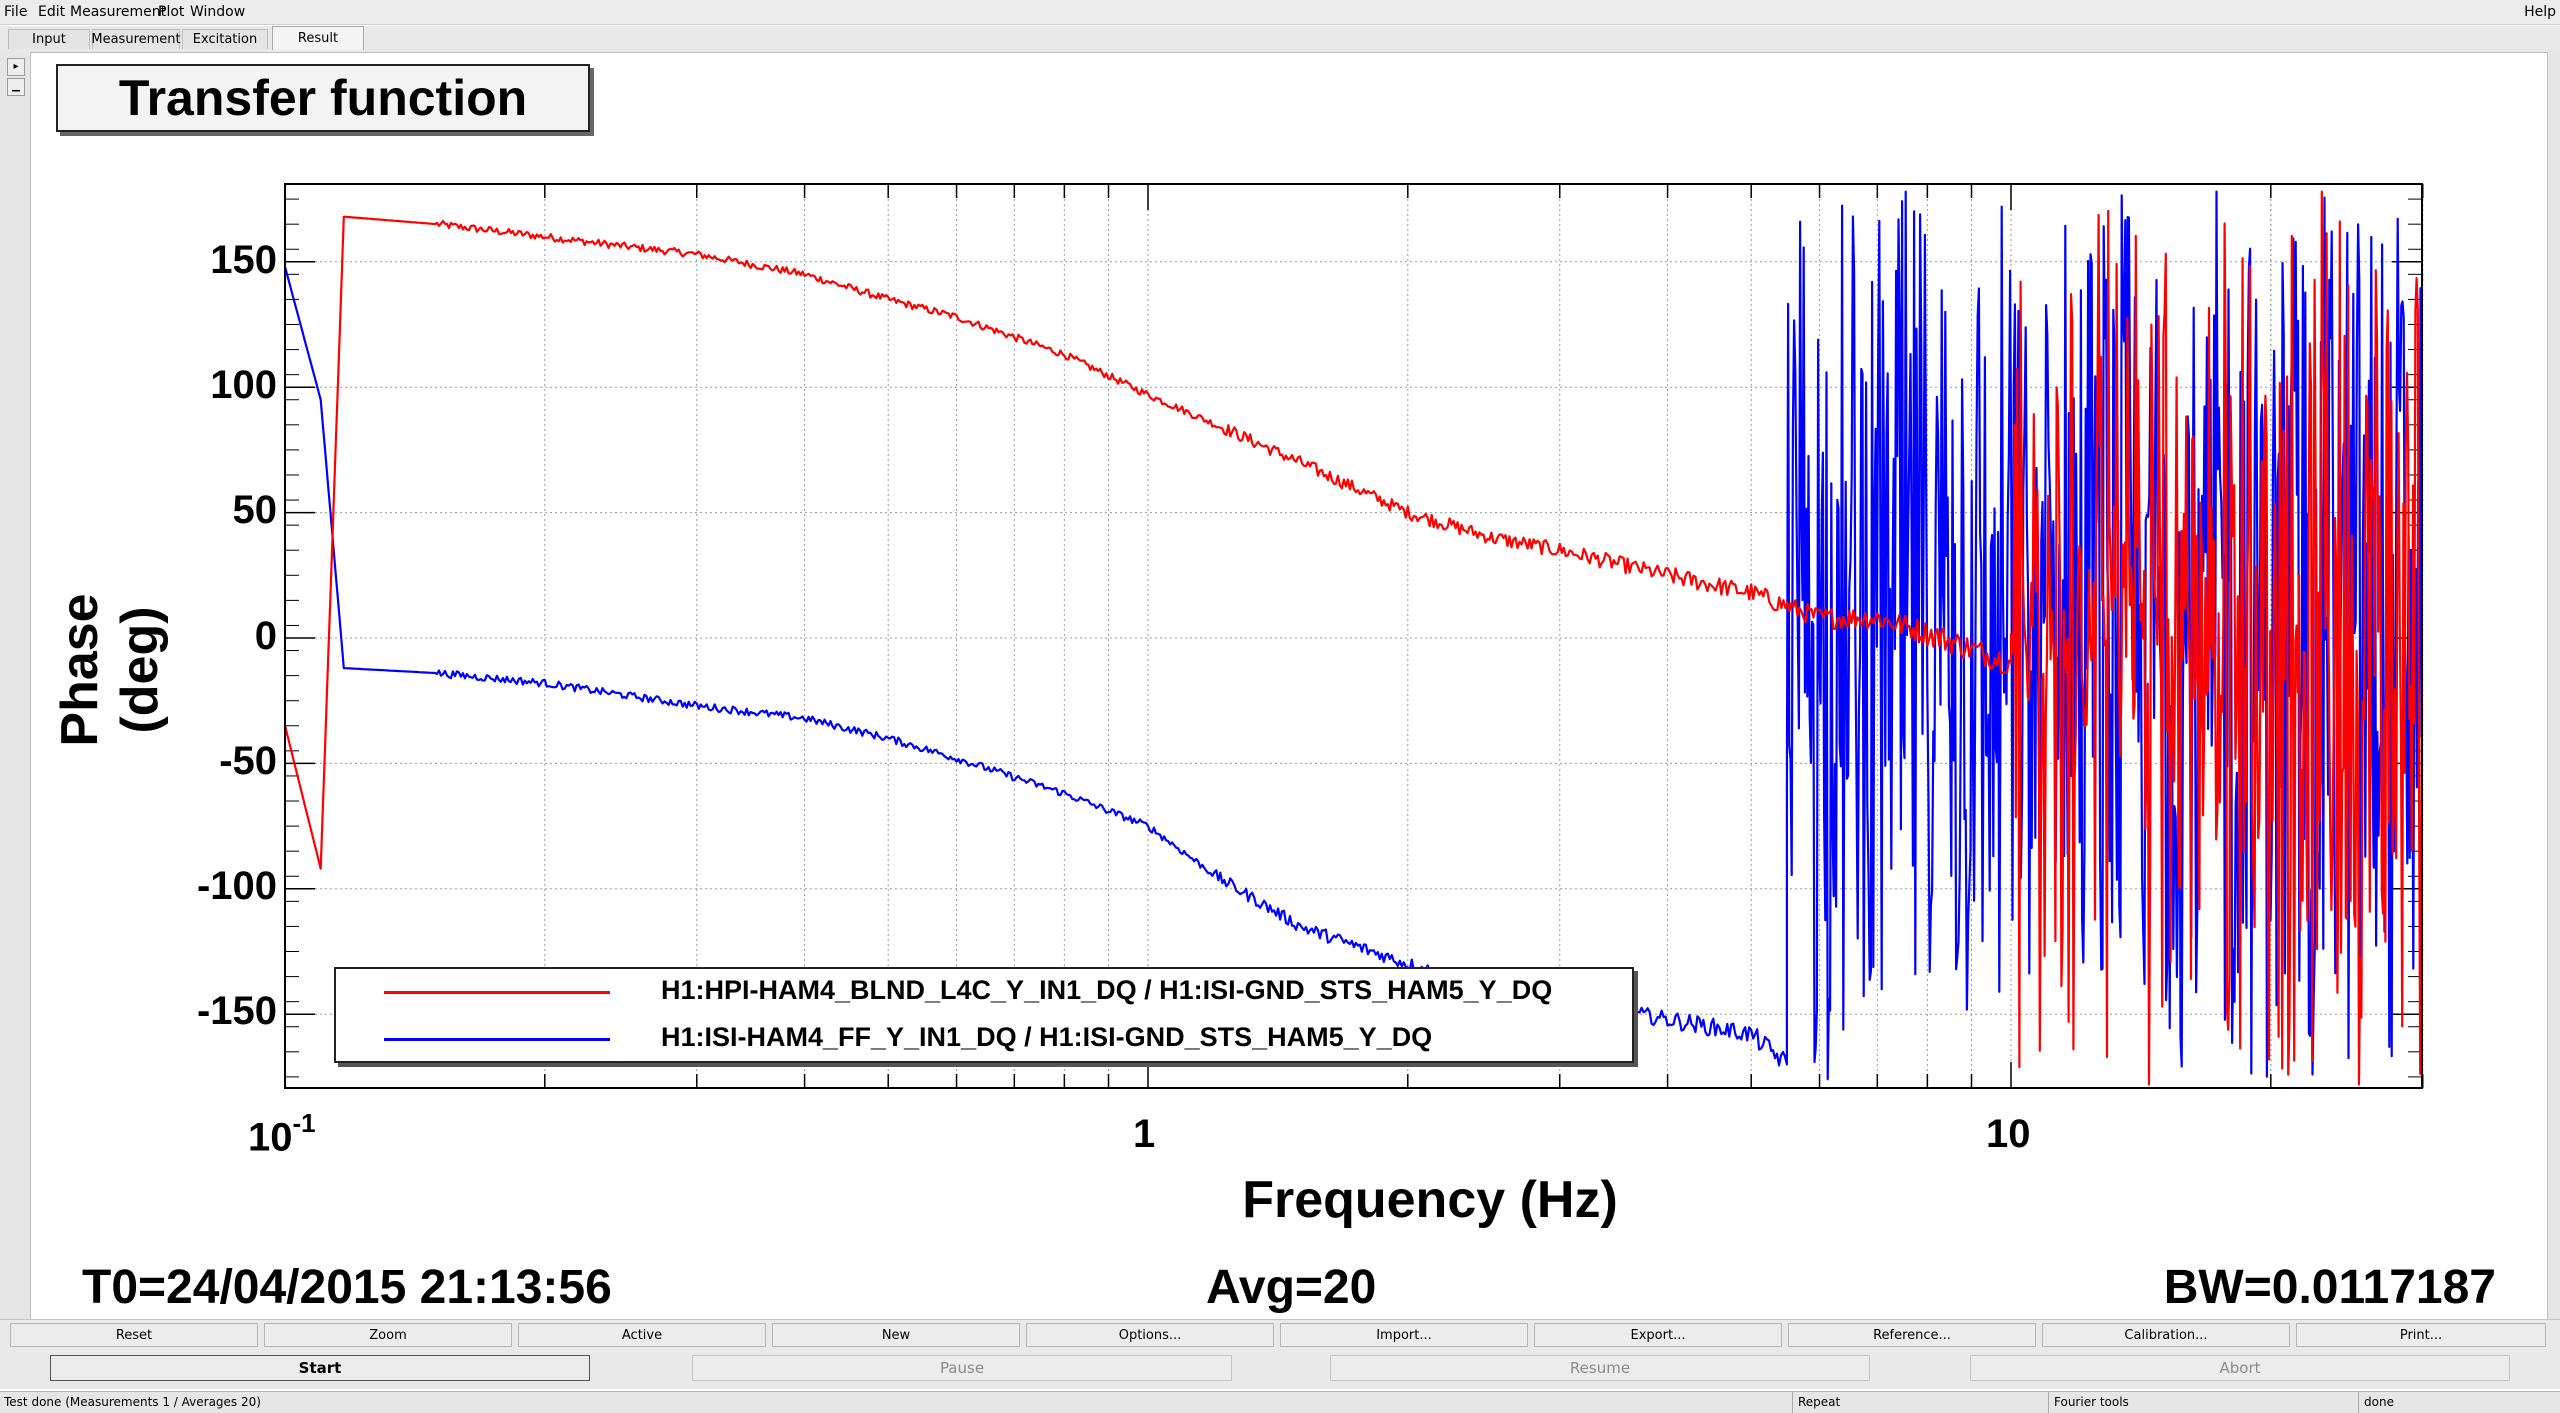 The height and width of the screenshot is (1413, 2560). Describe the element at coordinates (388, 1335) in the screenshot. I see `zoom-button: Zoom` at that location.